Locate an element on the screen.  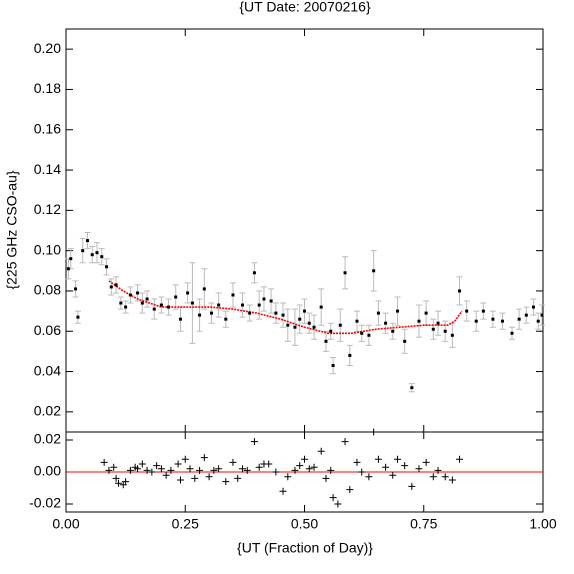
y-tick-label: 0.00 is located at coordinates (47, 471).